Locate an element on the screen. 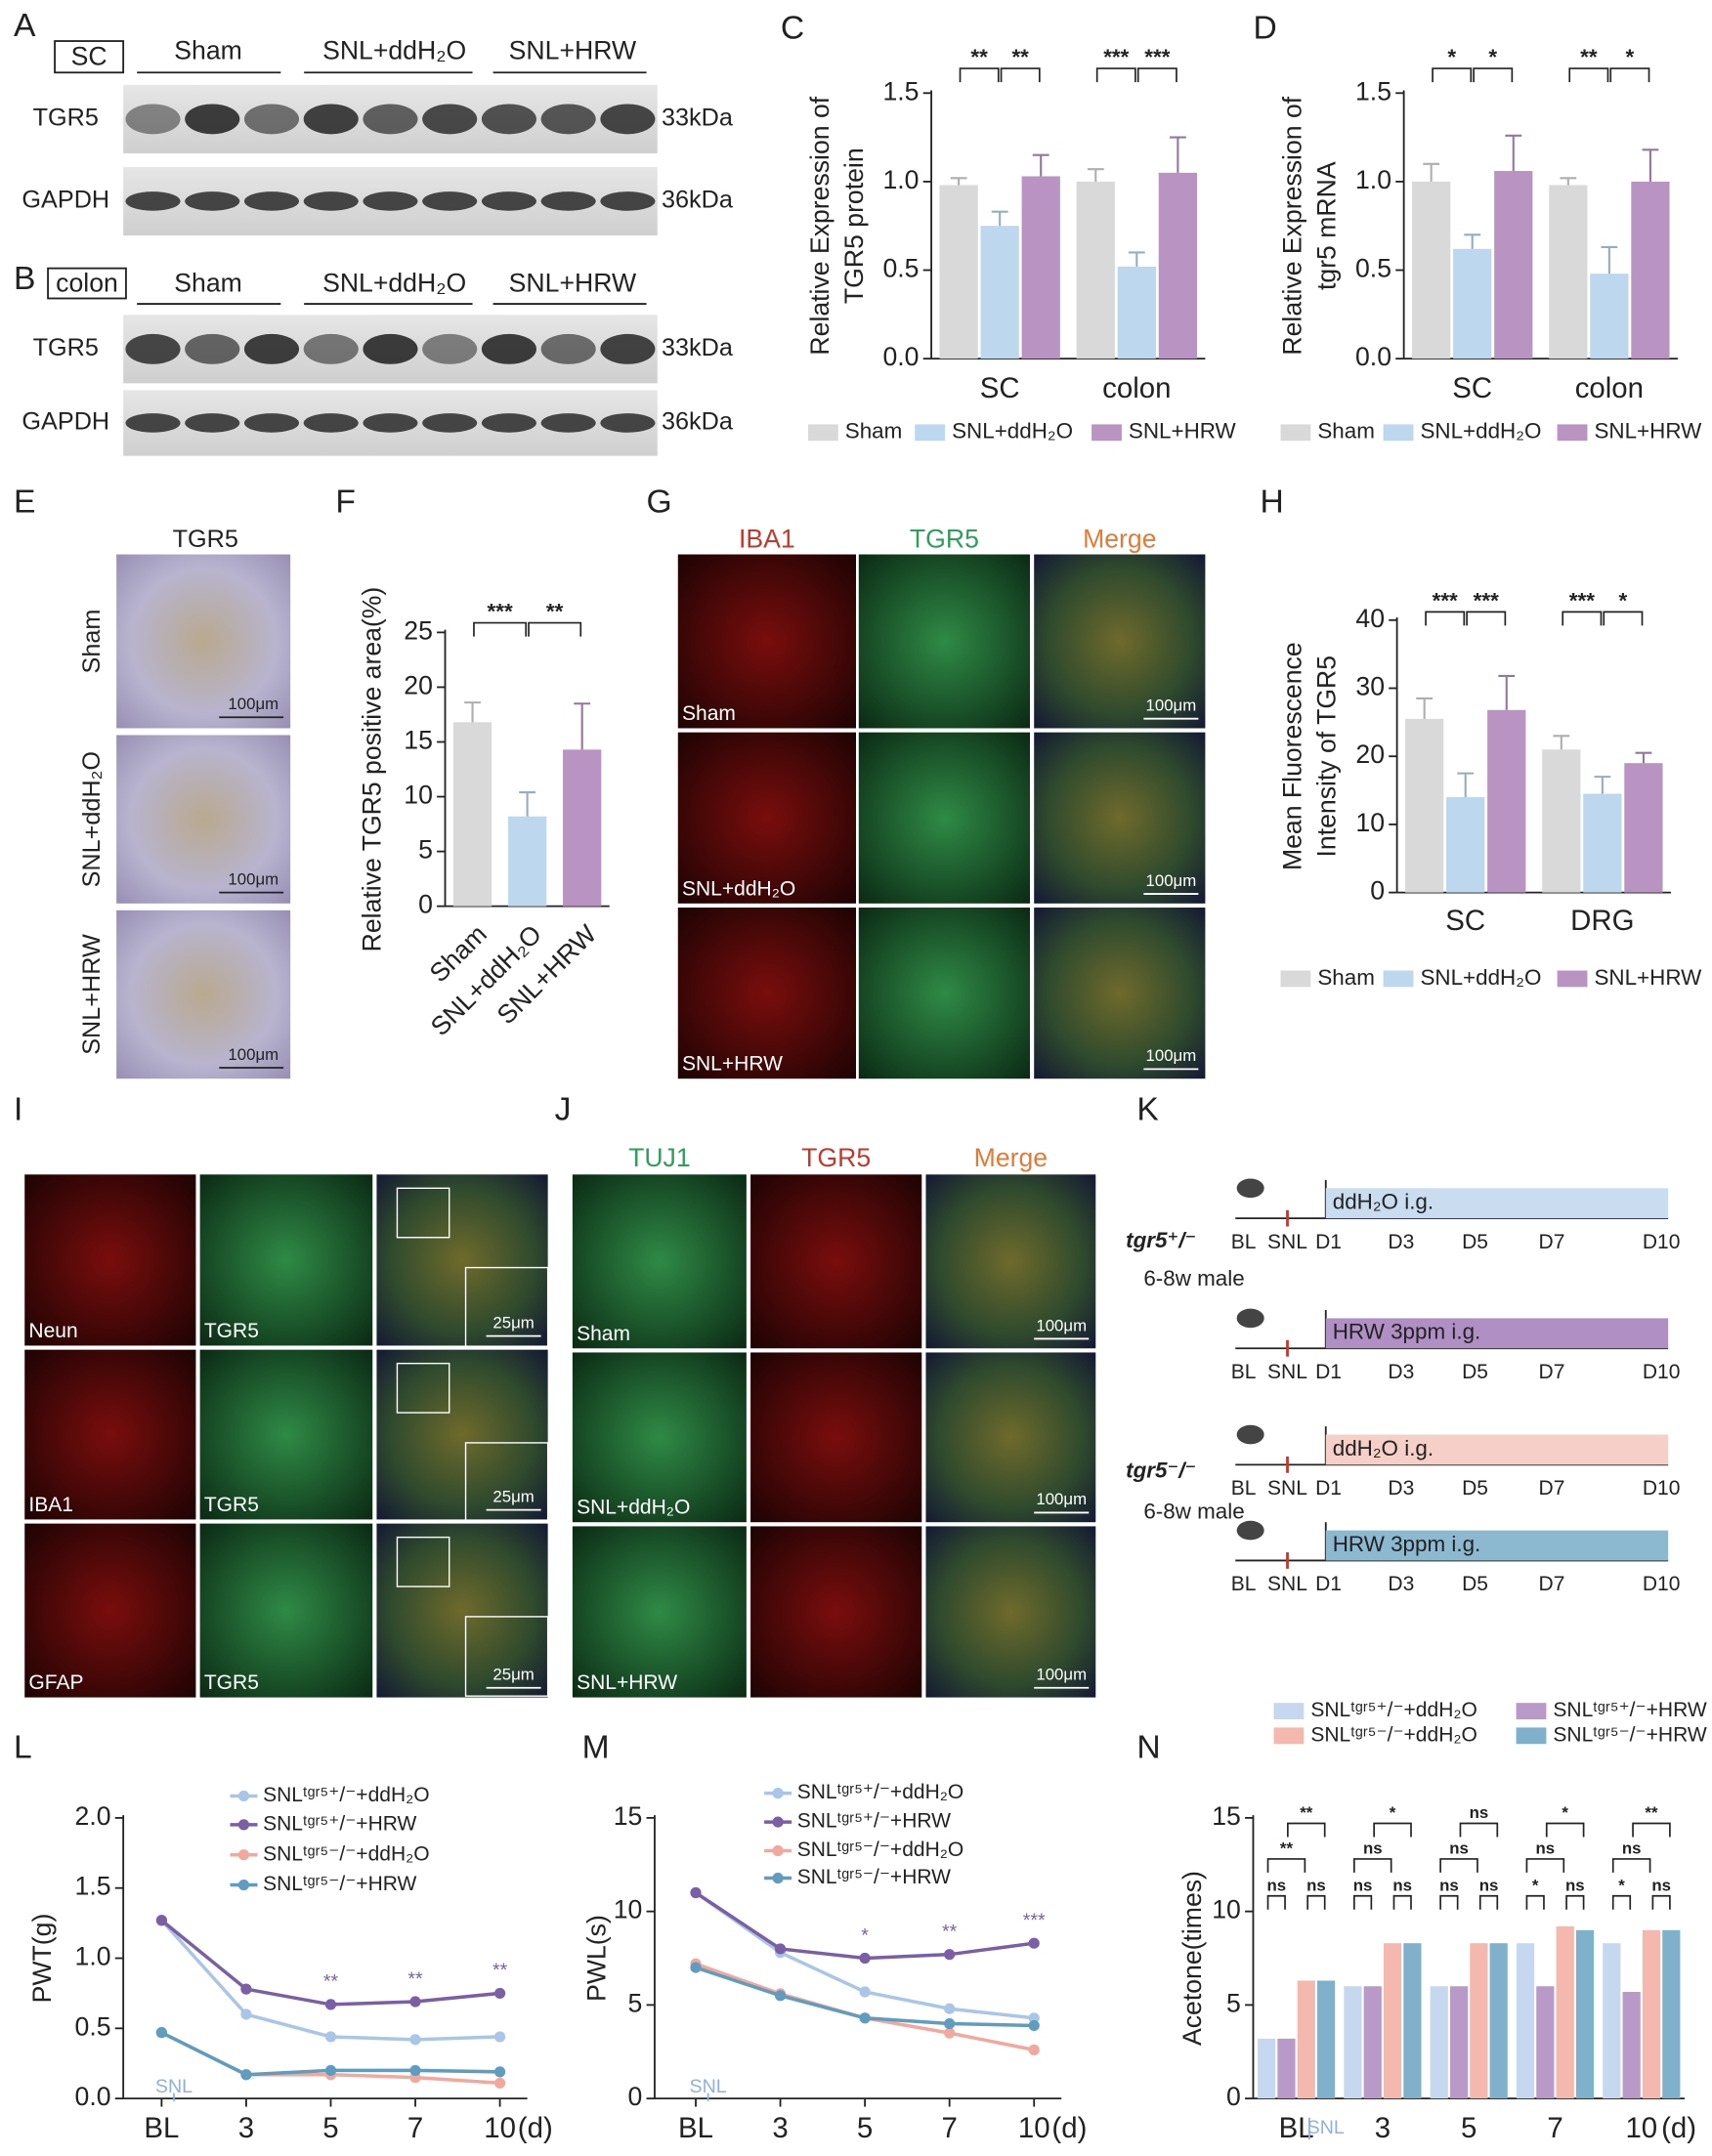 The height and width of the screenshot is (2156, 1712). panel-letter: E is located at coordinates (24, 503).